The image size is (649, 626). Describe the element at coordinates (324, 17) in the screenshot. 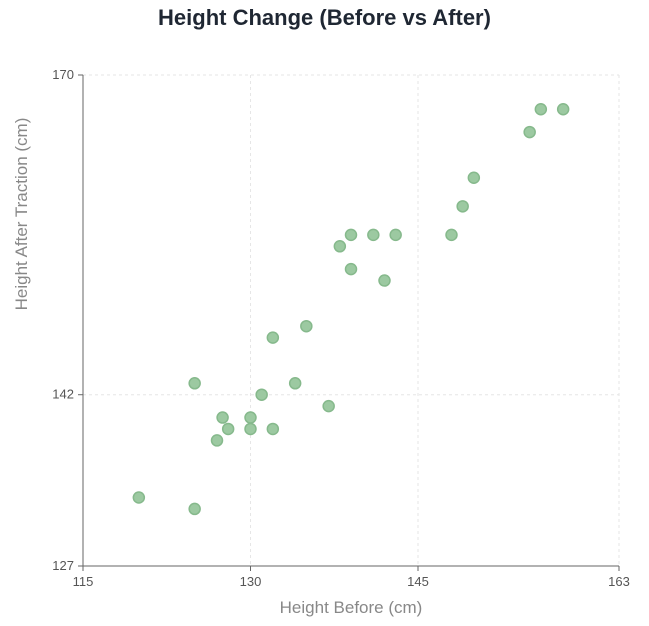

I see `chart-title: Height Change (Before vs After)` at that location.